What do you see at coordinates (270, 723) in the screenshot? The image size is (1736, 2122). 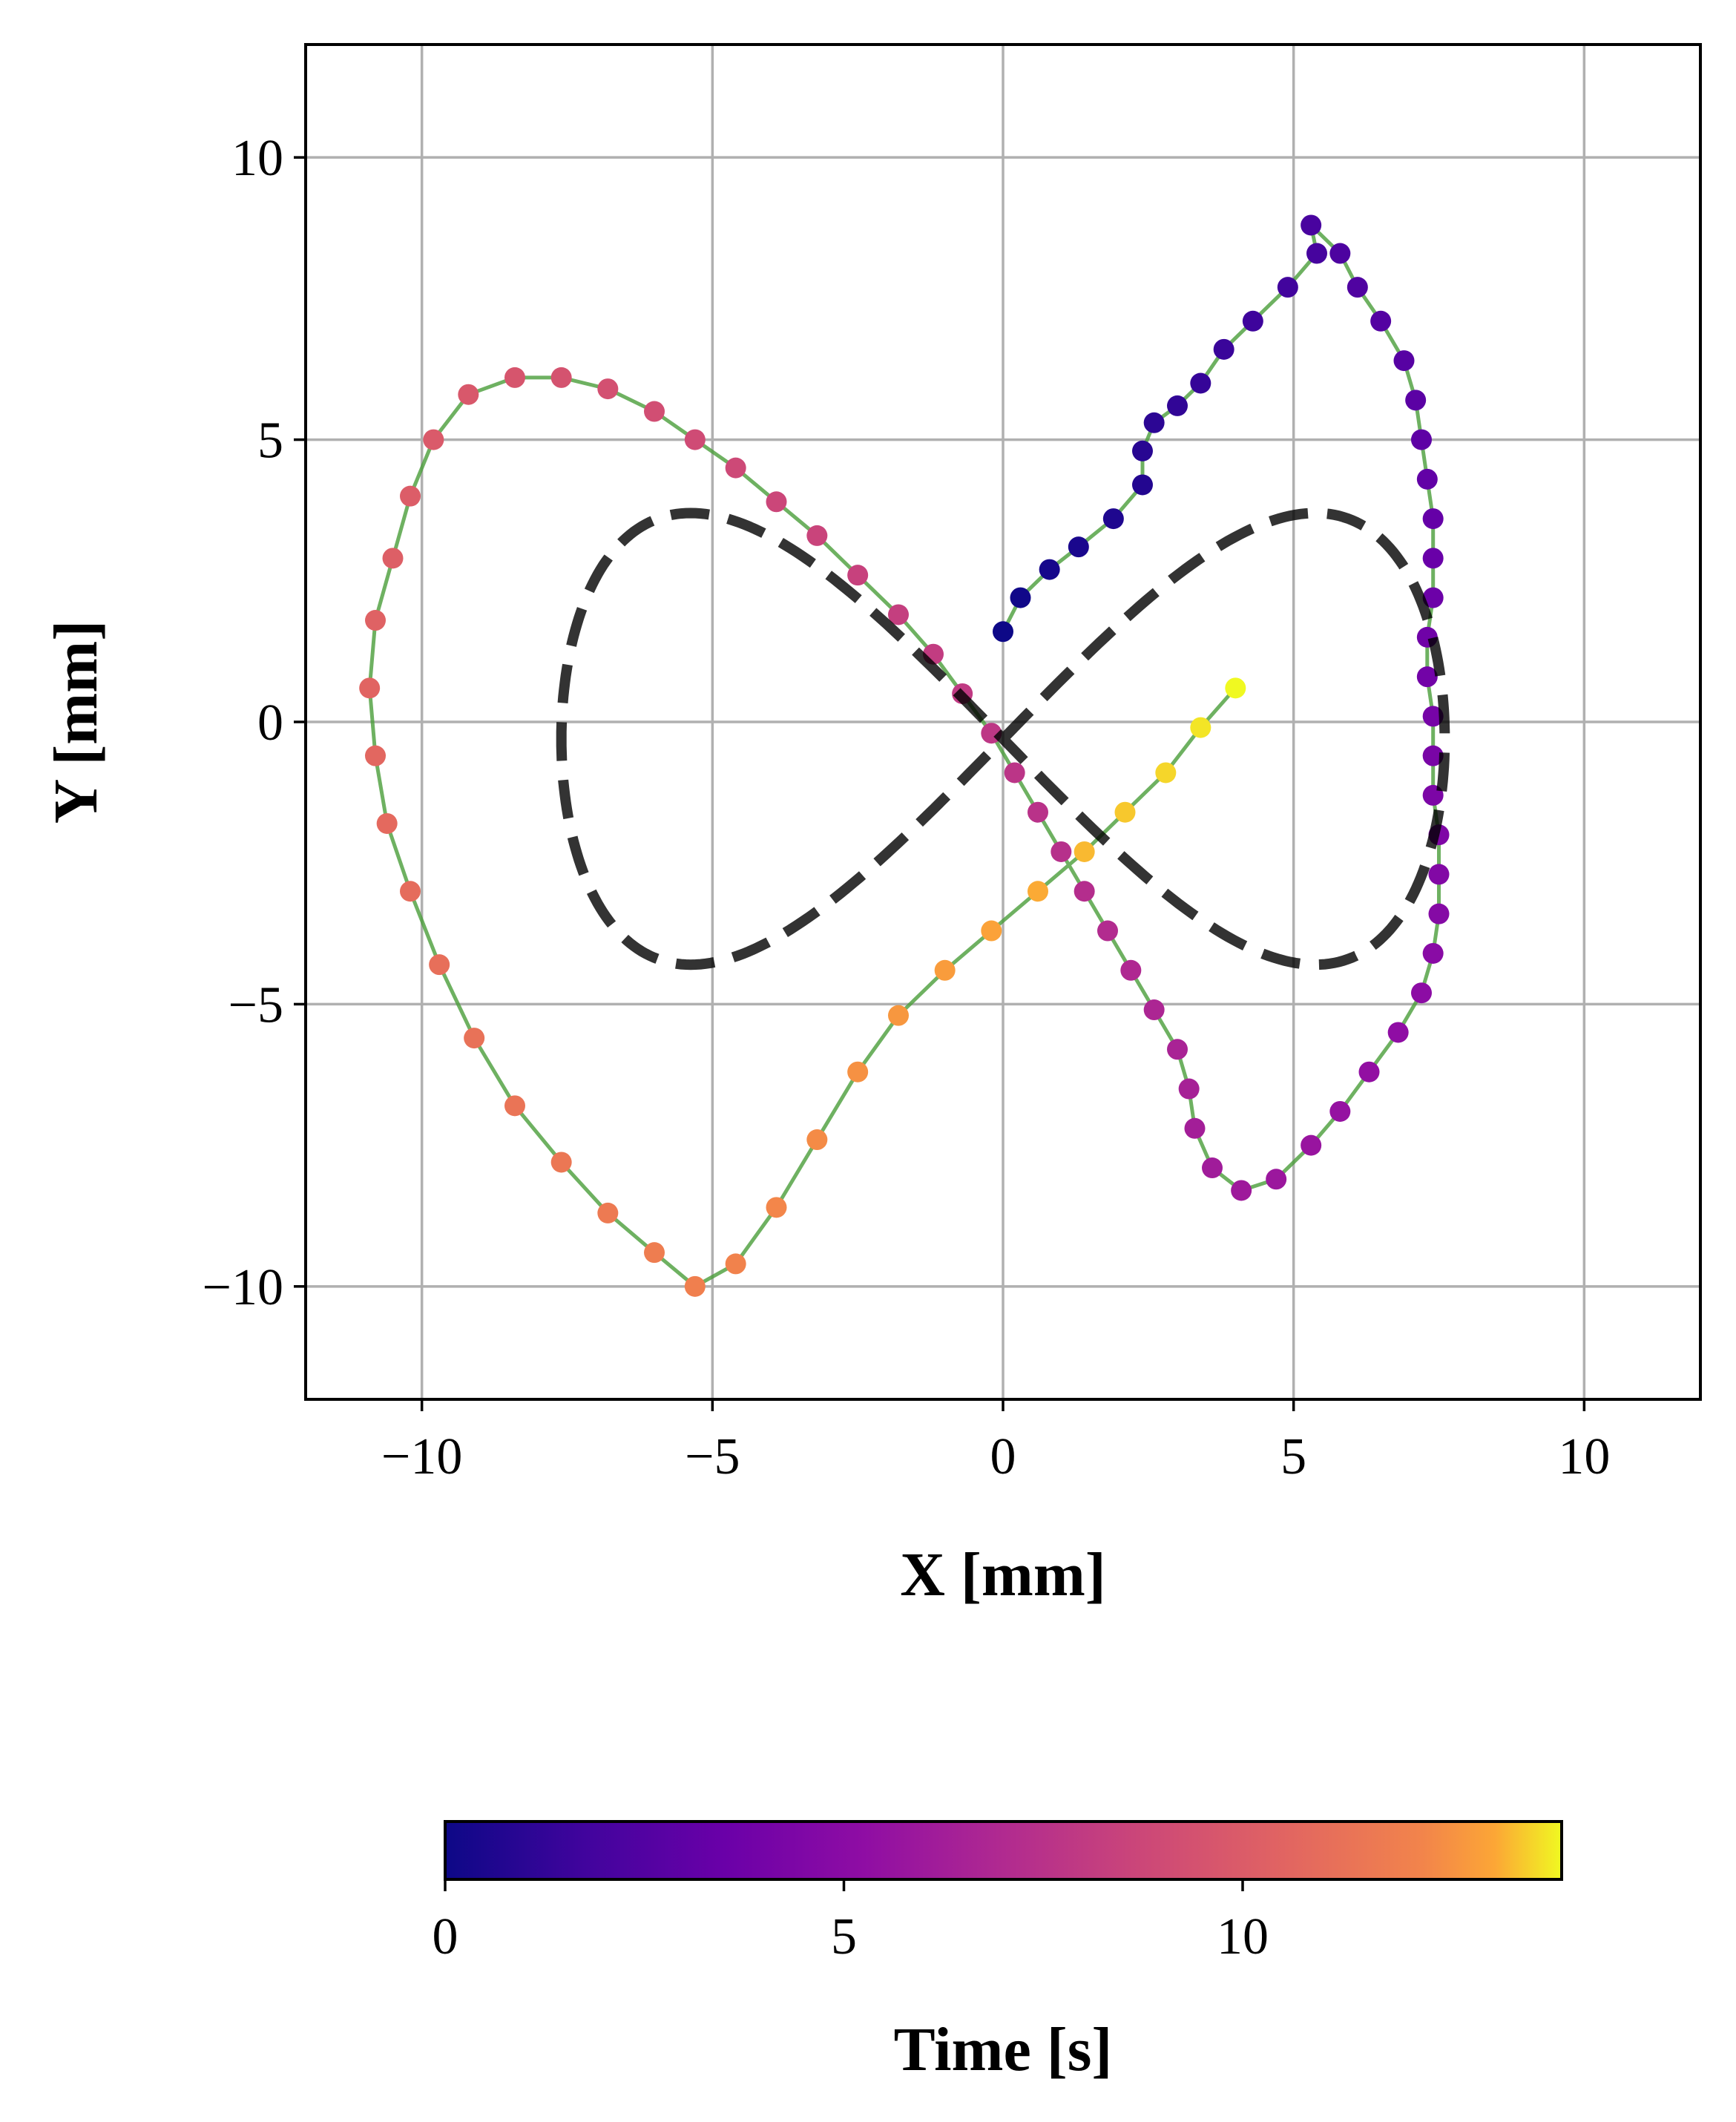 I see `y-tick-label: 0` at bounding box center [270, 723].